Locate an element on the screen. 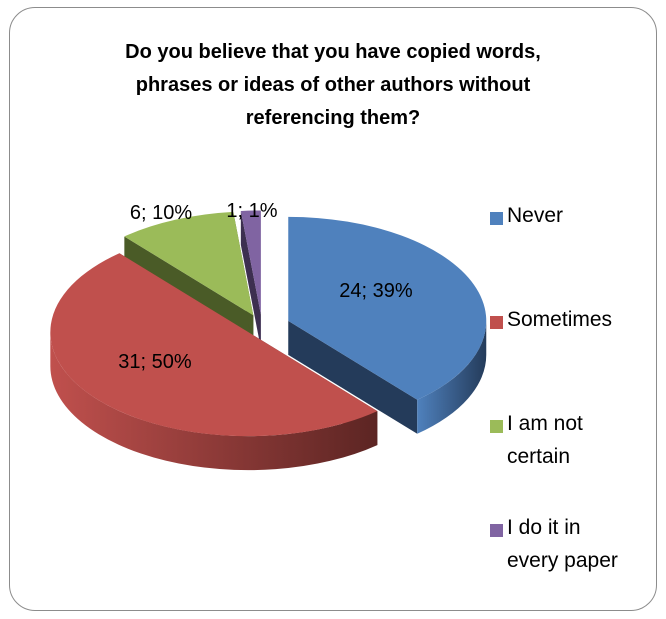  legend-swatch-not-certain is located at coordinates (496, 426).